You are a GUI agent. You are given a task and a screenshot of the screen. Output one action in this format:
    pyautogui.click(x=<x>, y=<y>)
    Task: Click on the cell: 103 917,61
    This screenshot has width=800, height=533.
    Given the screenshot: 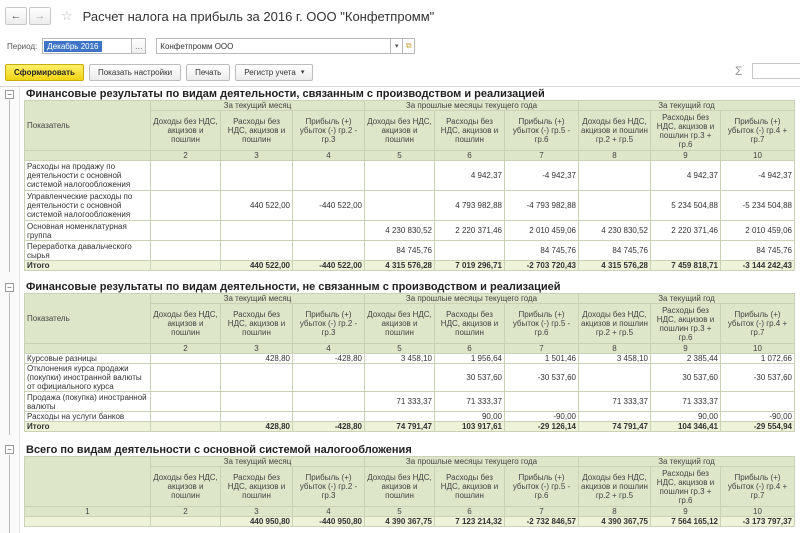 What is the action you would take?
    pyautogui.click(x=469, y=426)
    